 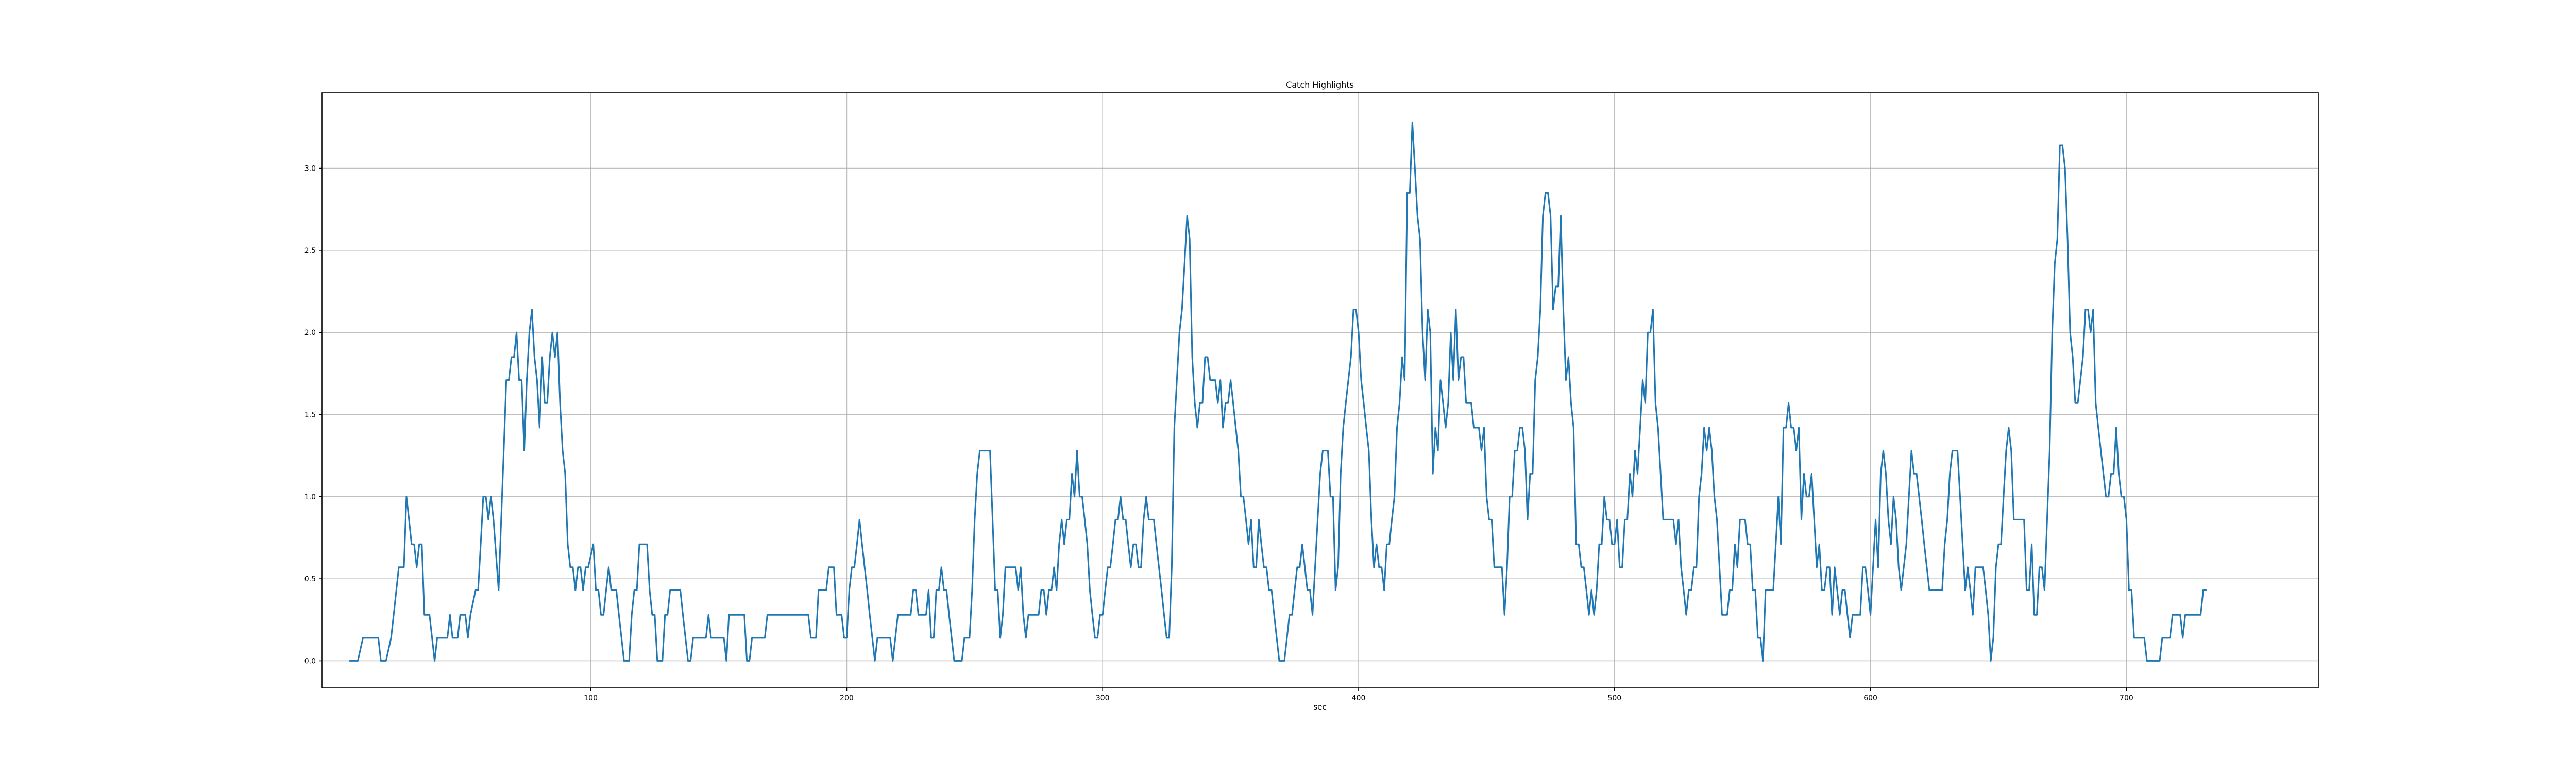 I want to click on y-tick-label: 2.5, so click(x=310, y=251).